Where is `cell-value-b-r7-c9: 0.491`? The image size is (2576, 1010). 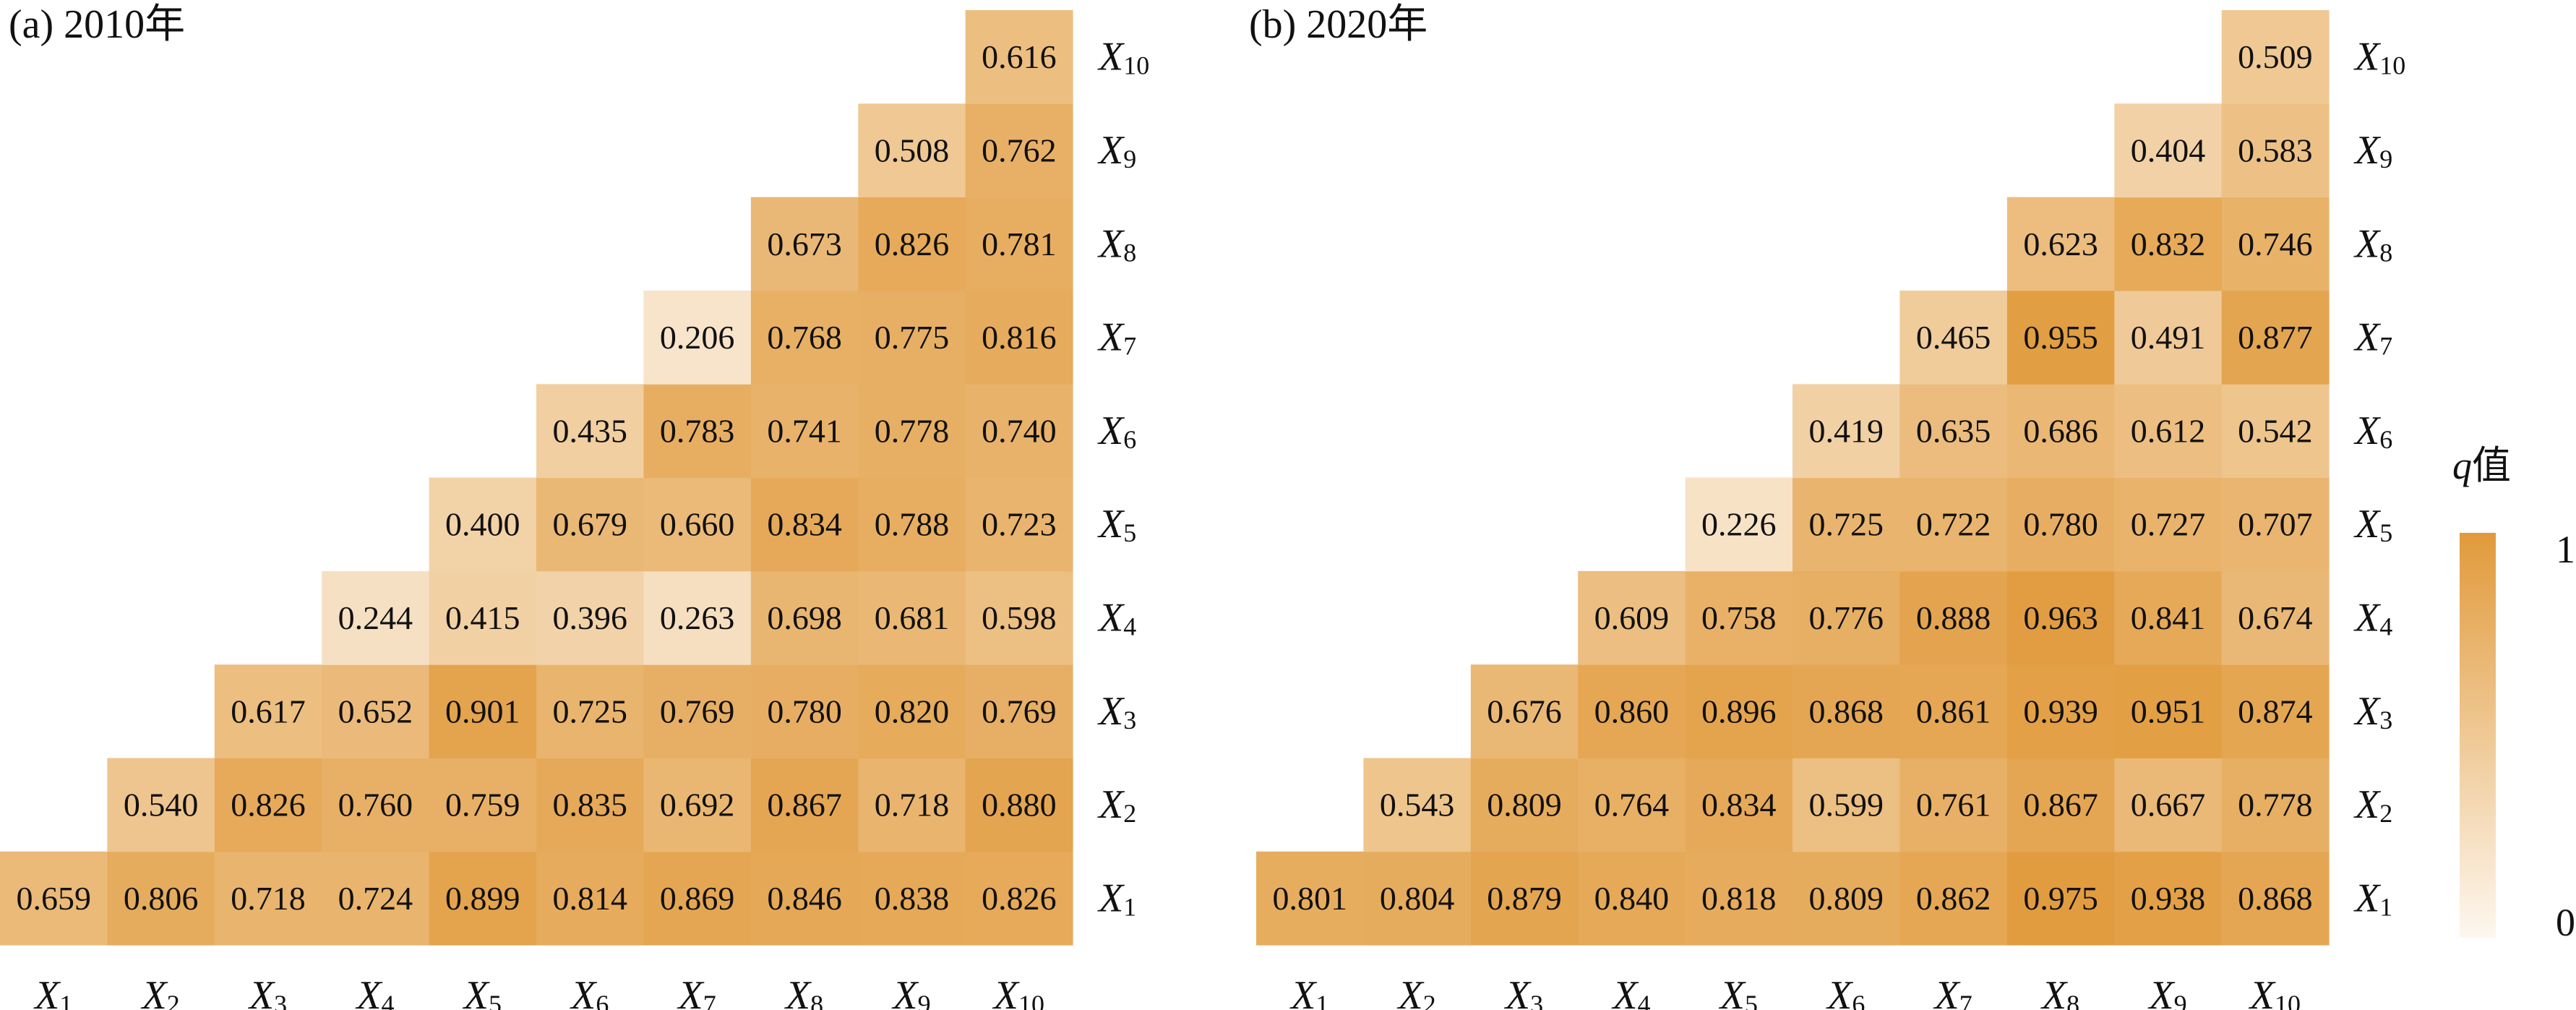
cell-value-b-r7-c9: 0.491 is located at coordinates (2168, 337).